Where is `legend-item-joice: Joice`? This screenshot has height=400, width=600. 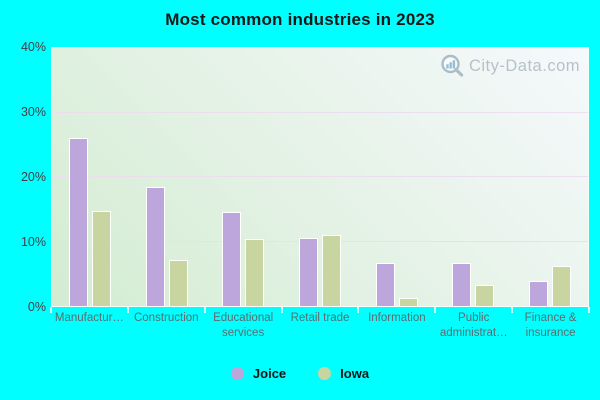
legend-item-joice: Joice is located at coordinates (258, 373).